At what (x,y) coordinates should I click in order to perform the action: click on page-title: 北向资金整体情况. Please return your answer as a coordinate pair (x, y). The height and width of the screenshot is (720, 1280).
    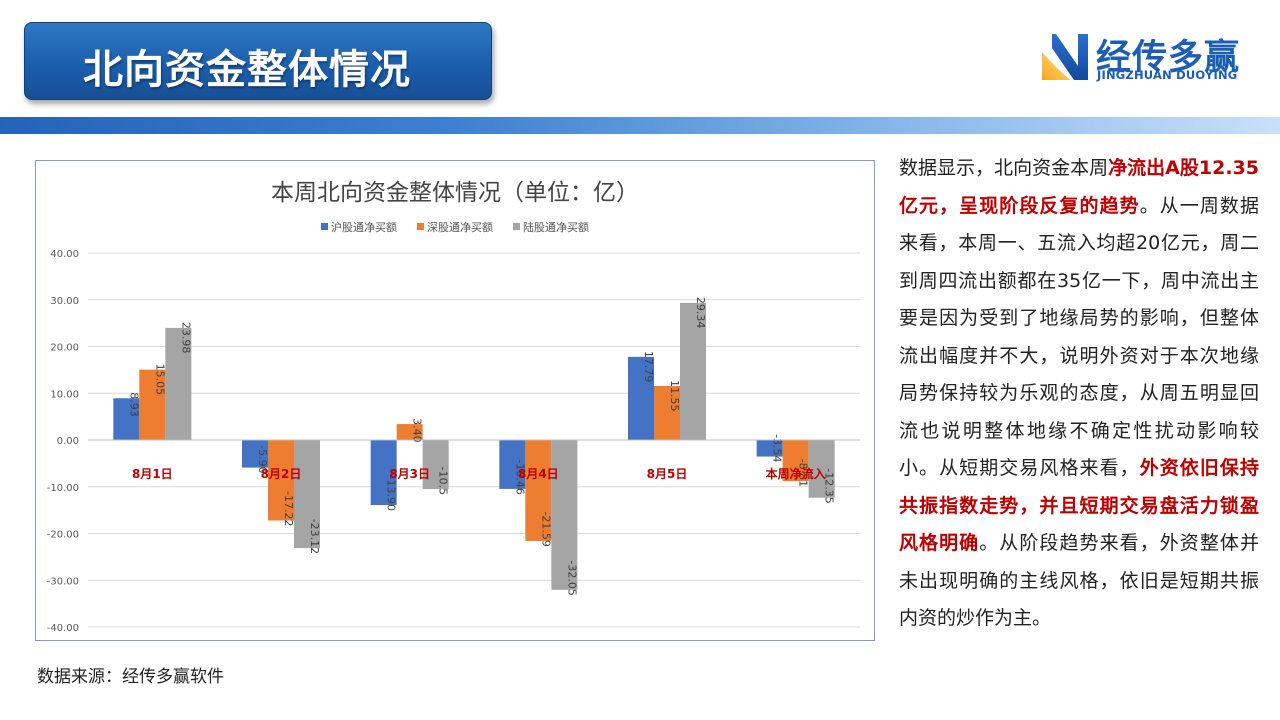
    Looking at the image, I should click on (247, 70).